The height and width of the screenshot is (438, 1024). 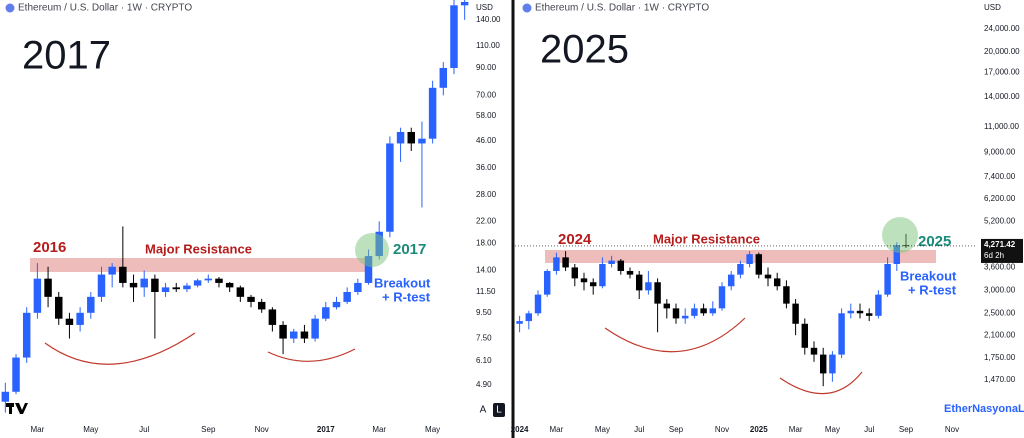 What do you see at coordinates (483, 410) in the screenshot?
I see `scale-button: A` at bounding box center [483, 410].